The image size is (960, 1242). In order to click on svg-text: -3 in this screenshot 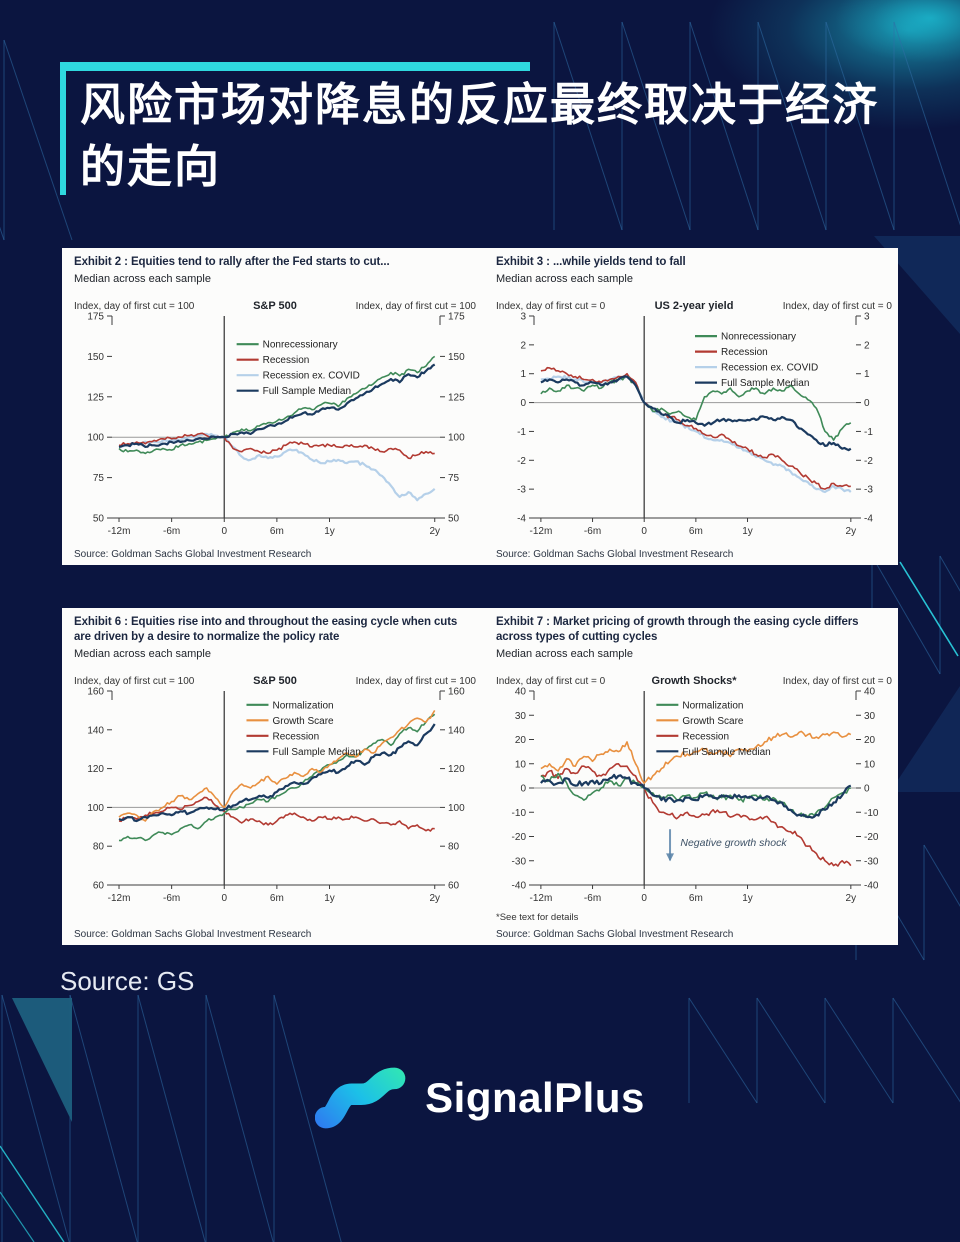, I will do `click(521, 490)`.